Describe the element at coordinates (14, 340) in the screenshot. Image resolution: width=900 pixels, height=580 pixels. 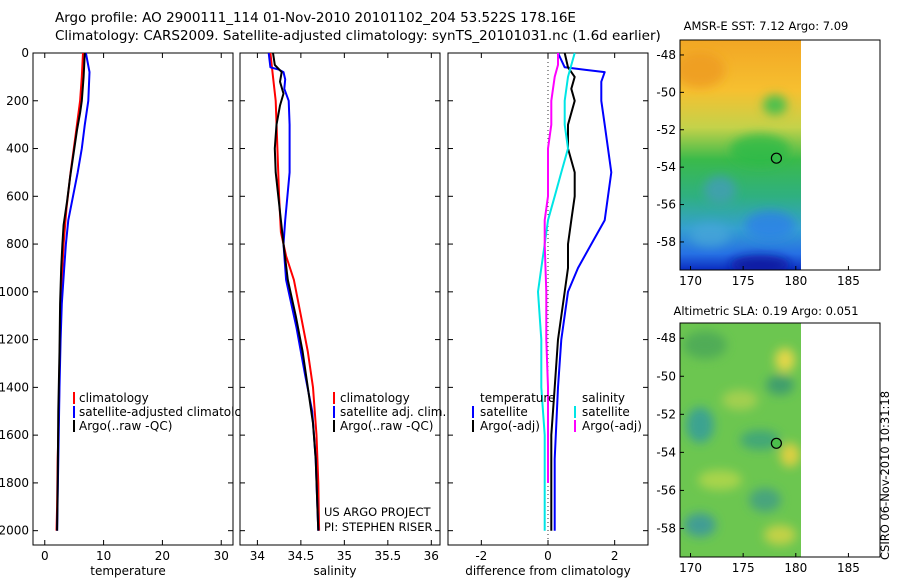
I see `y-tick-label: 1200` at that location.